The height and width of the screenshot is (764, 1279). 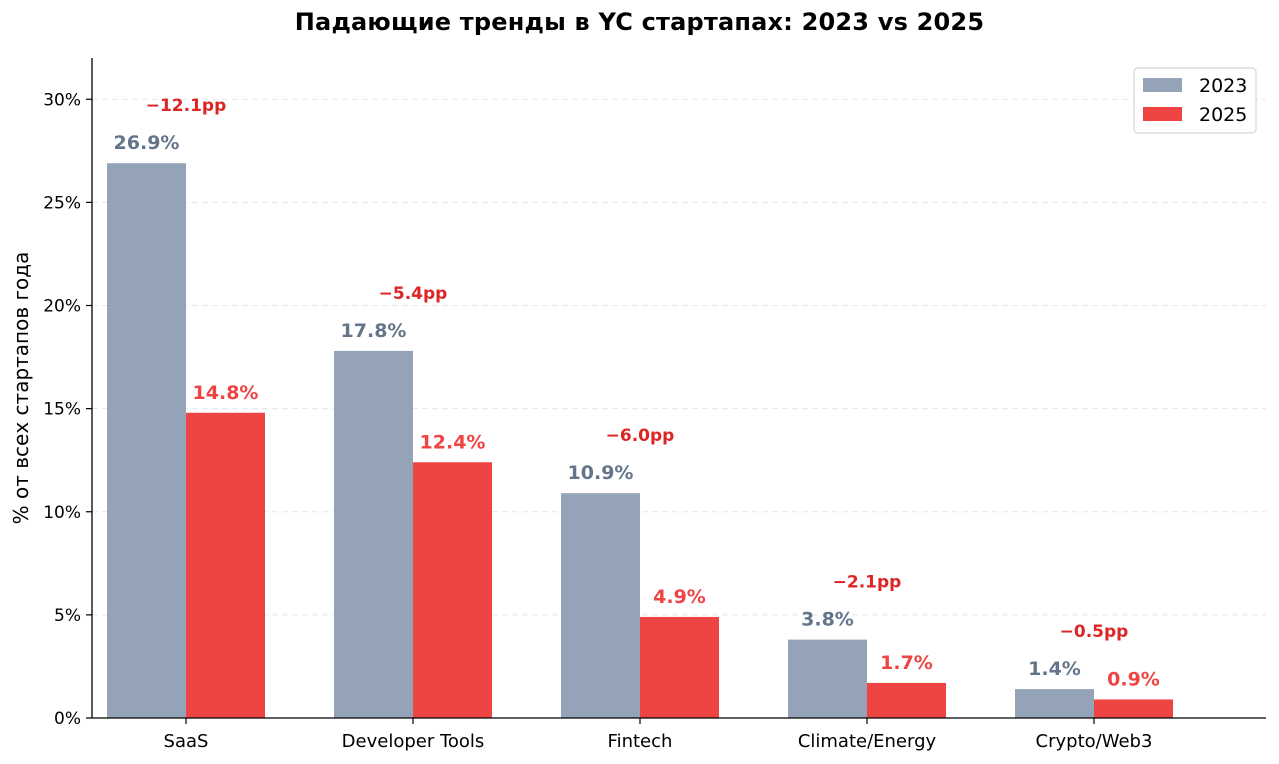 What do you see at coordinates (62, 513) in the screenshot?
I see `y-tick-label: 10%` at bounding box center [62, 513].